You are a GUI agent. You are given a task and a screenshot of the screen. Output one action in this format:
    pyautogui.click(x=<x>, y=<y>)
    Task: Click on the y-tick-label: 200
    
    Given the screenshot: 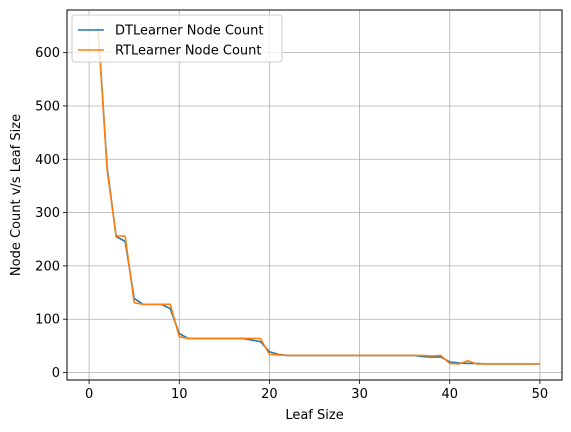 What is the action you would take?
    pyautogui.click(x=47, y=266)
    